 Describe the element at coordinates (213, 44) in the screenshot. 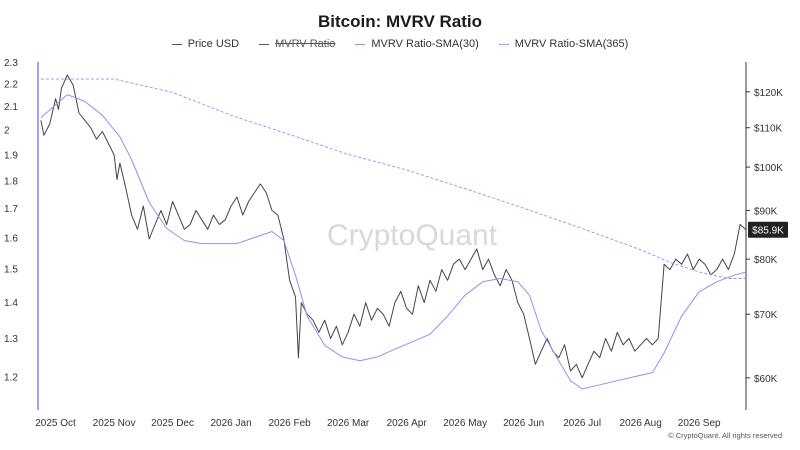

I see `legend-label: Price USD` at that location.